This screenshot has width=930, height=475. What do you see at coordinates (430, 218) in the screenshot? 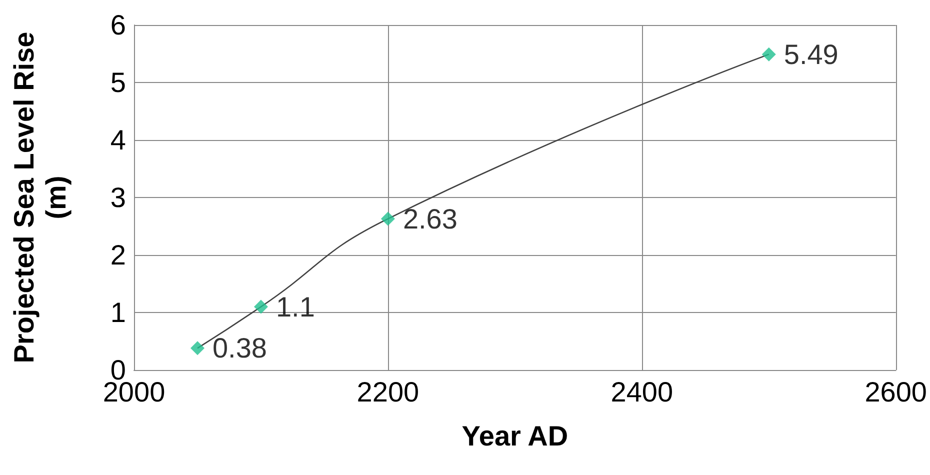
I see `data-label: 2.63` at bounding box center [430, 218].